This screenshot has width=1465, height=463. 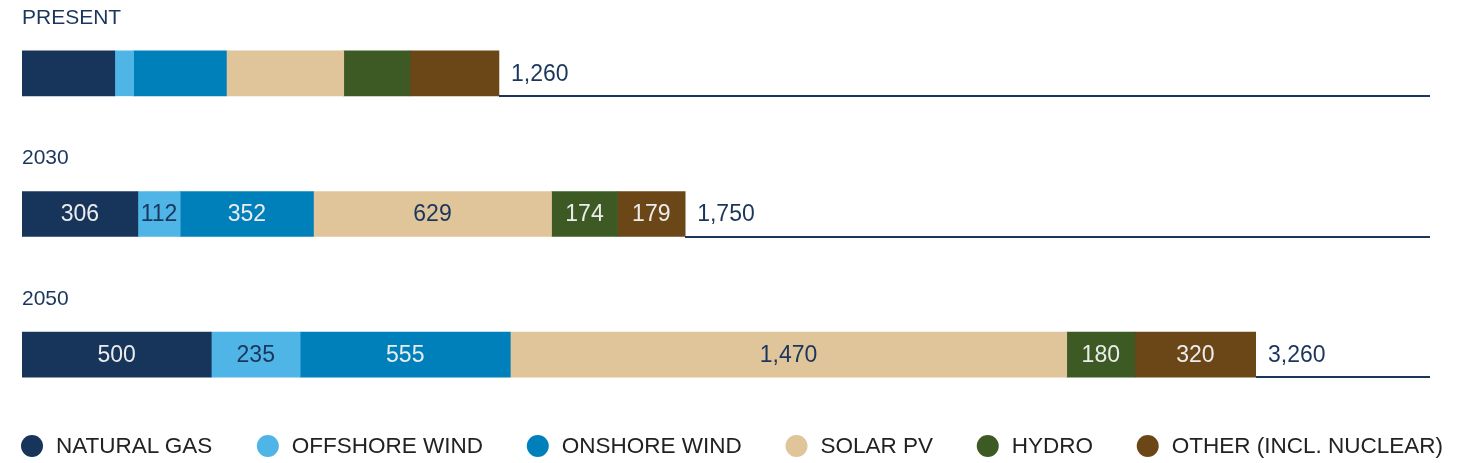 I want to click on data-label: 500, so click(x=116, y=354).